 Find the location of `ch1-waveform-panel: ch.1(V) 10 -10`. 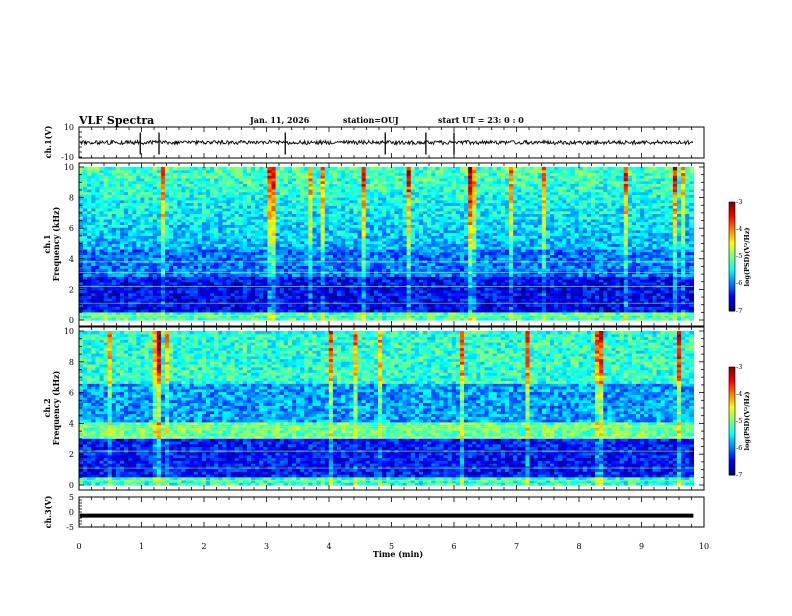

ch1-waveform-panel: ch.1(V) 10 -10 is located at coordinates (373, 142).